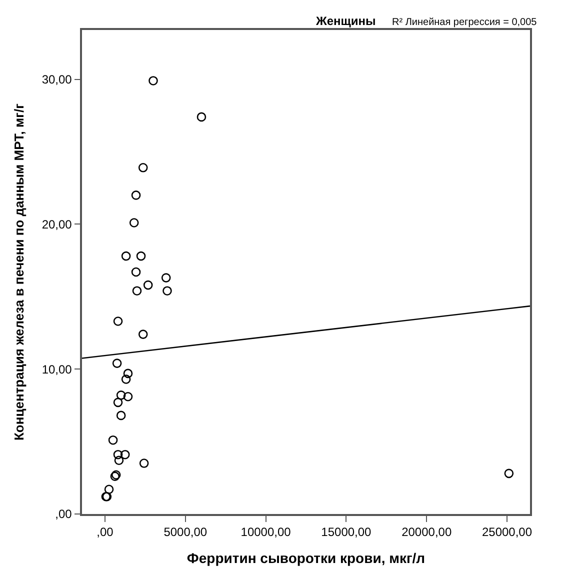 Image resolution: width=582 pixels, height=576 pixels. I want to click on x-axis-title: Ферритин сыворотки крови, мкг/л, so click(306, 558).